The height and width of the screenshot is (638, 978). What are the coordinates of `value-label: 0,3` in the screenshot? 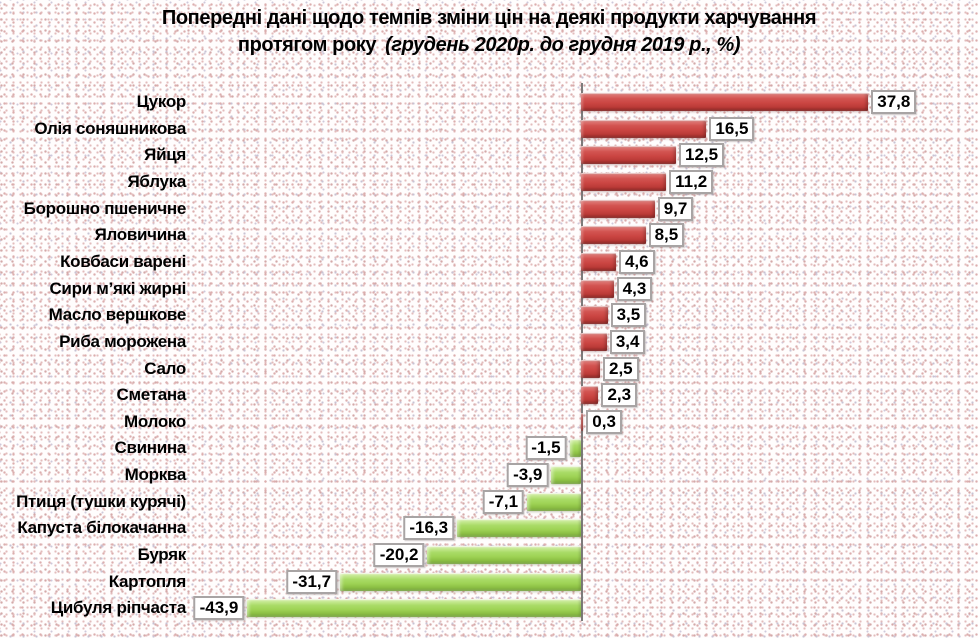 It's located at (604, 421).